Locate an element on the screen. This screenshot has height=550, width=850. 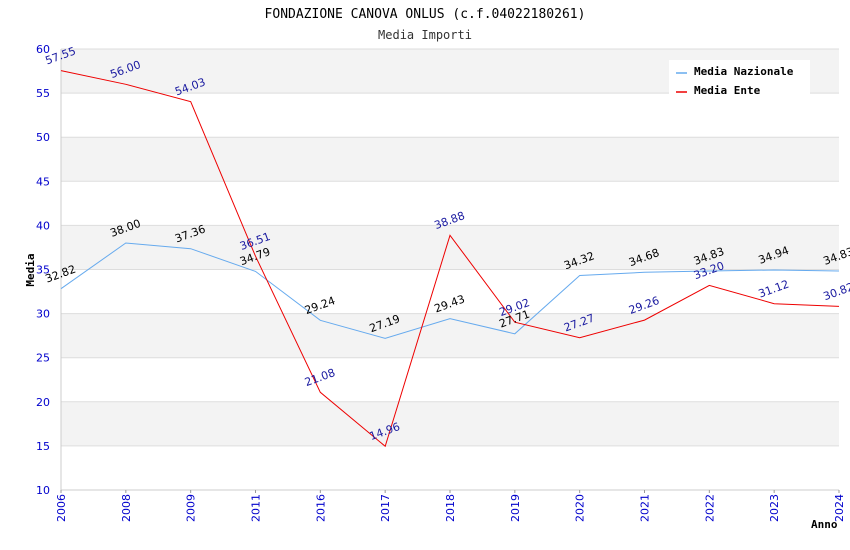
y-tick-label: 30 is located at coordinates (43, 314).